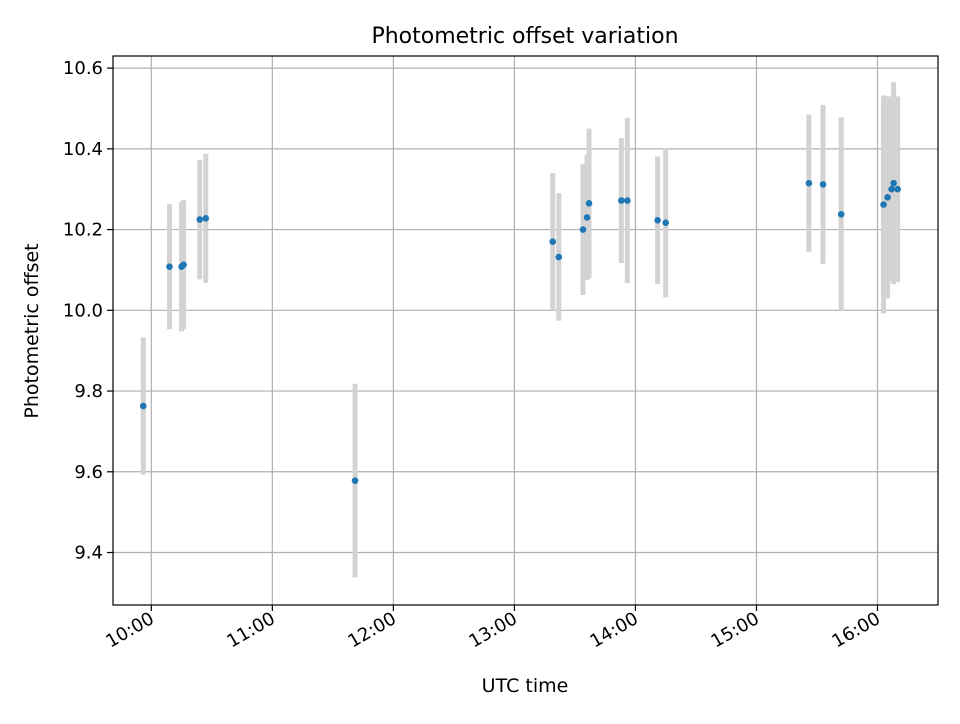  Describe the element at coordinates (88, 553) in the screenshot. I see `y-tick-label: 9.4` at that location.